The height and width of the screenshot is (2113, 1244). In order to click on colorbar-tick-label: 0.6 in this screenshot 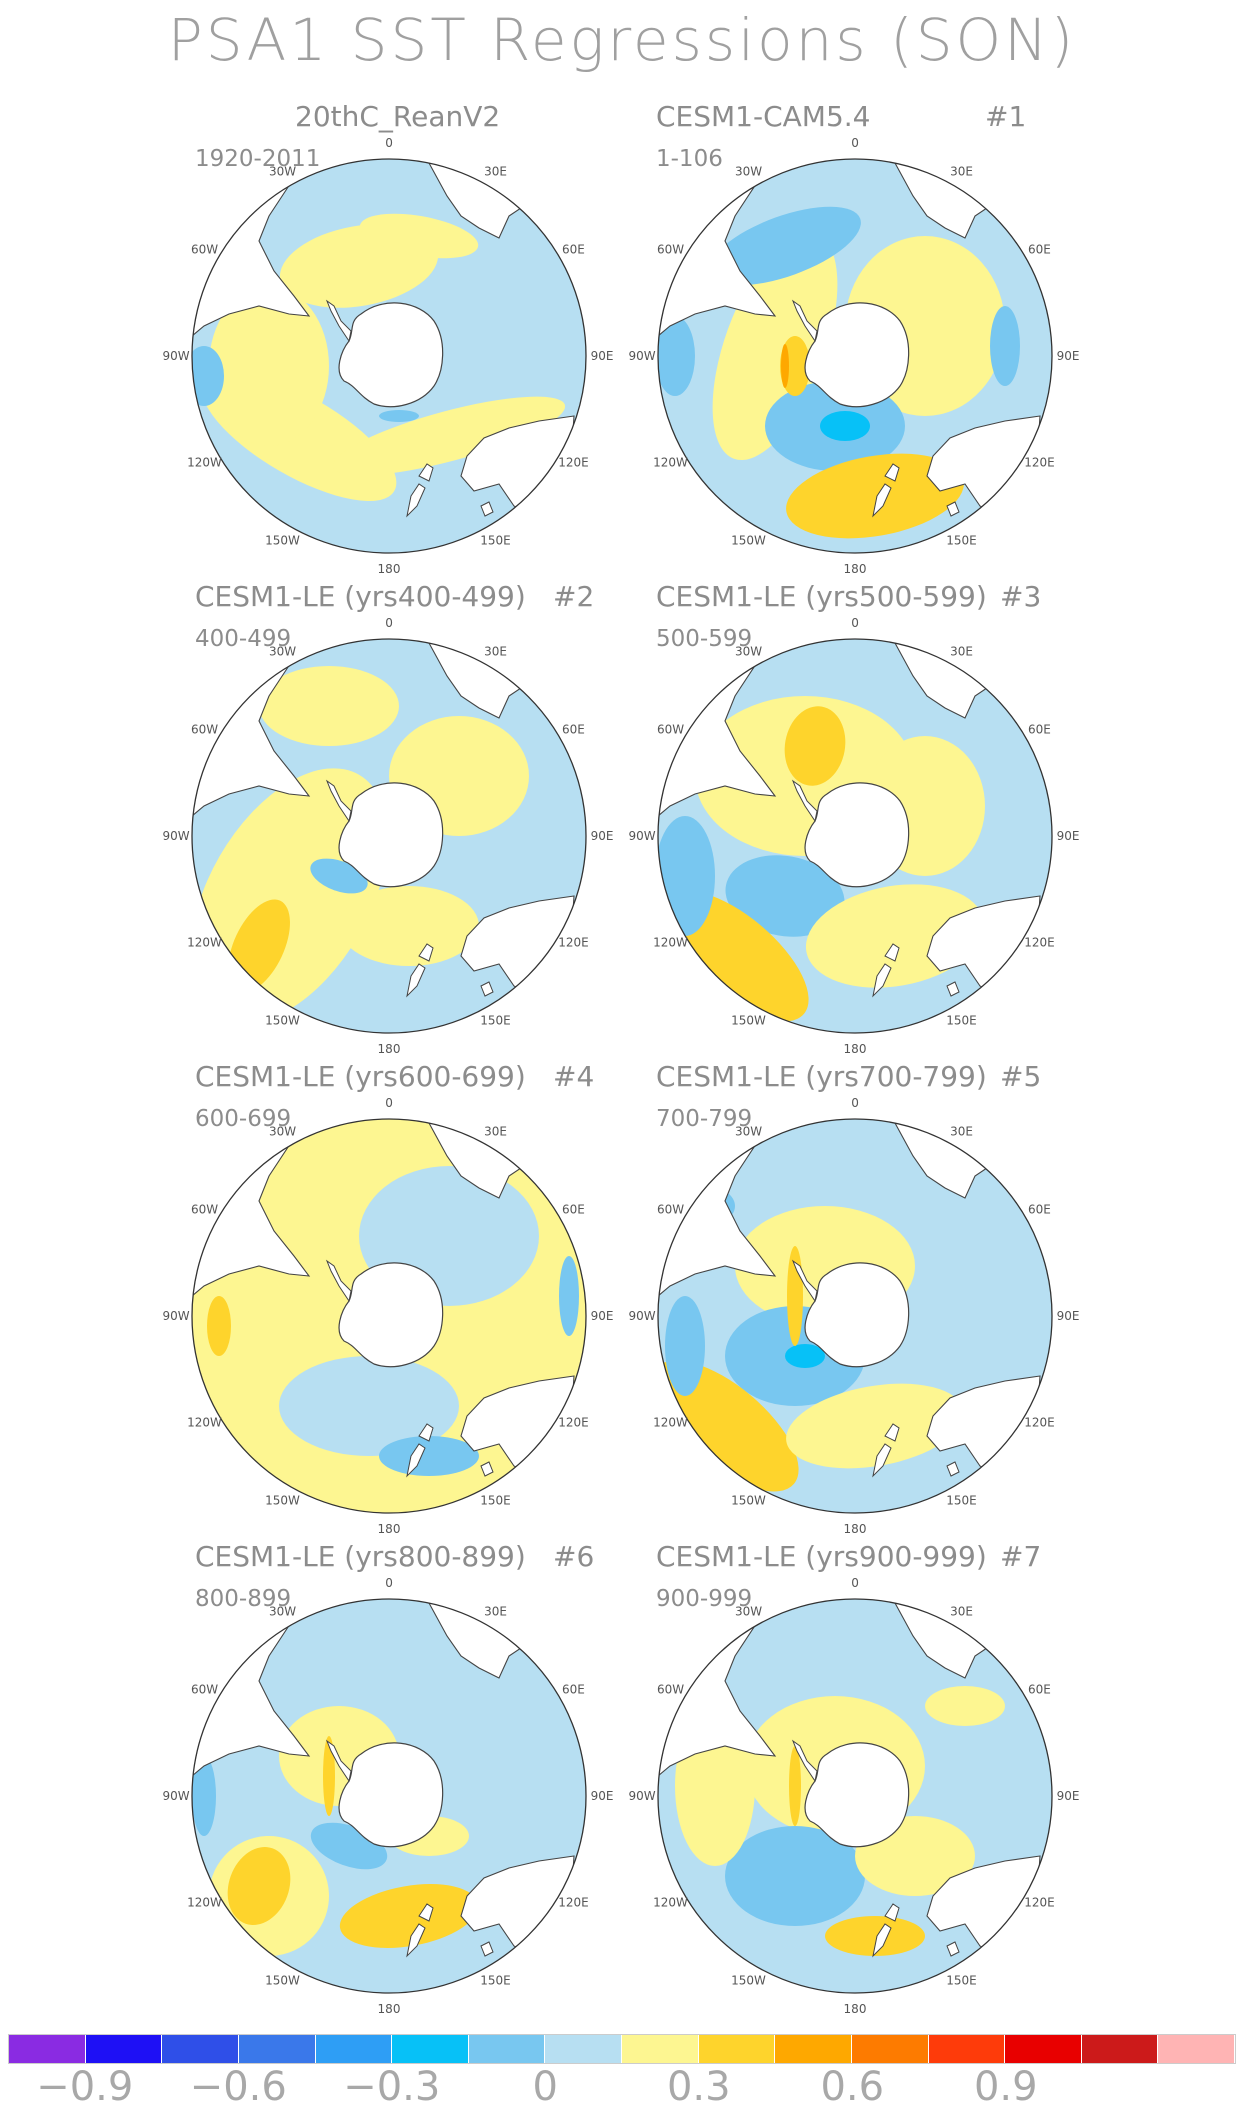, I will do `click(852, 2087)`.